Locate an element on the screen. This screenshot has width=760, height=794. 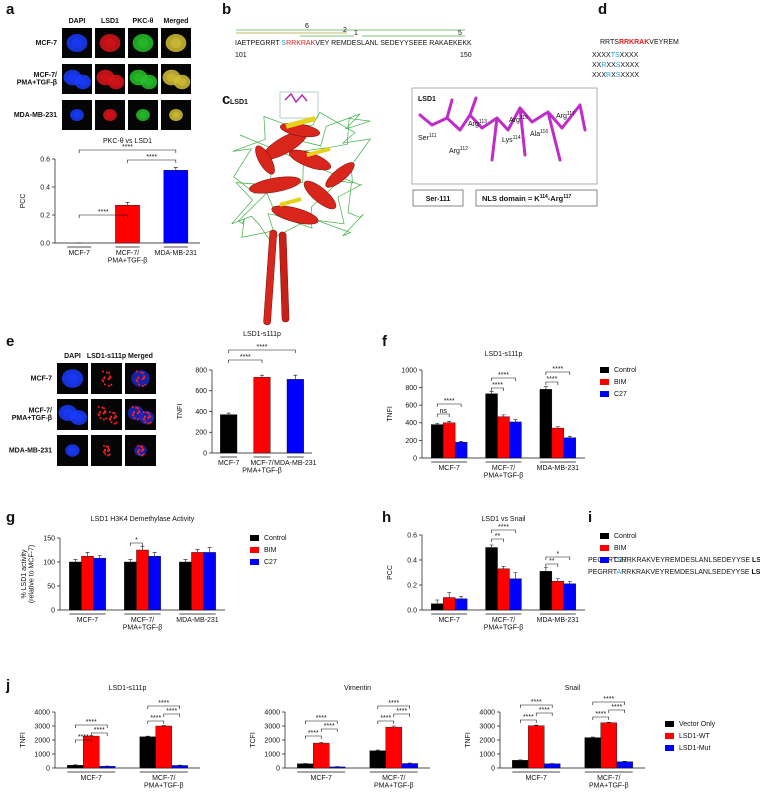
chart-title: Vimentin is located at coordinates (357, 688).